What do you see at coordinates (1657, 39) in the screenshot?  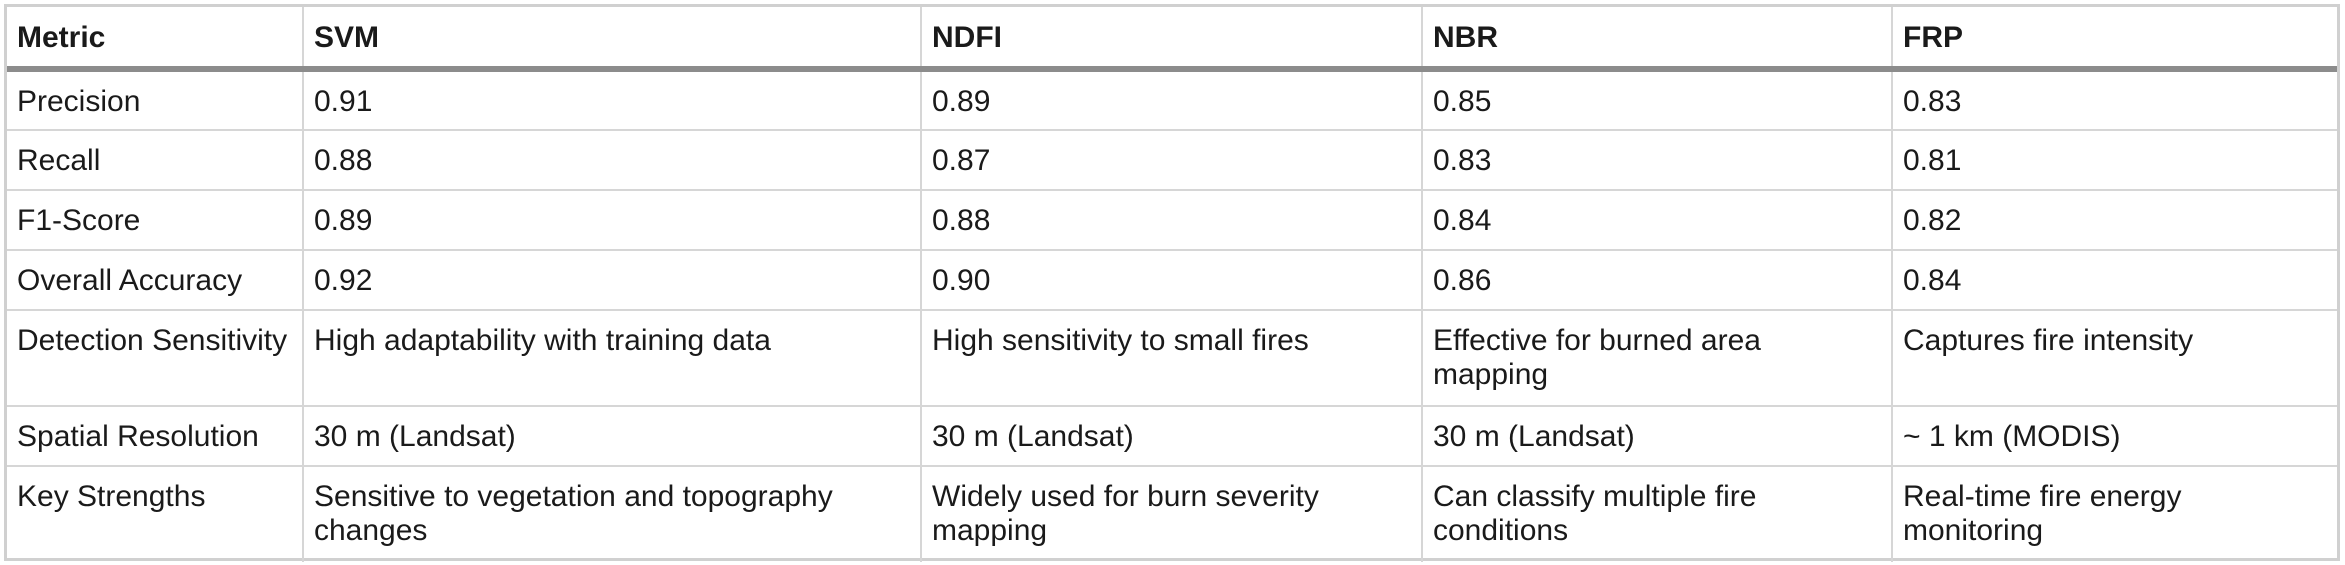 I see `header-cell-nbr: NBR` at bounding box center [1657, 39].